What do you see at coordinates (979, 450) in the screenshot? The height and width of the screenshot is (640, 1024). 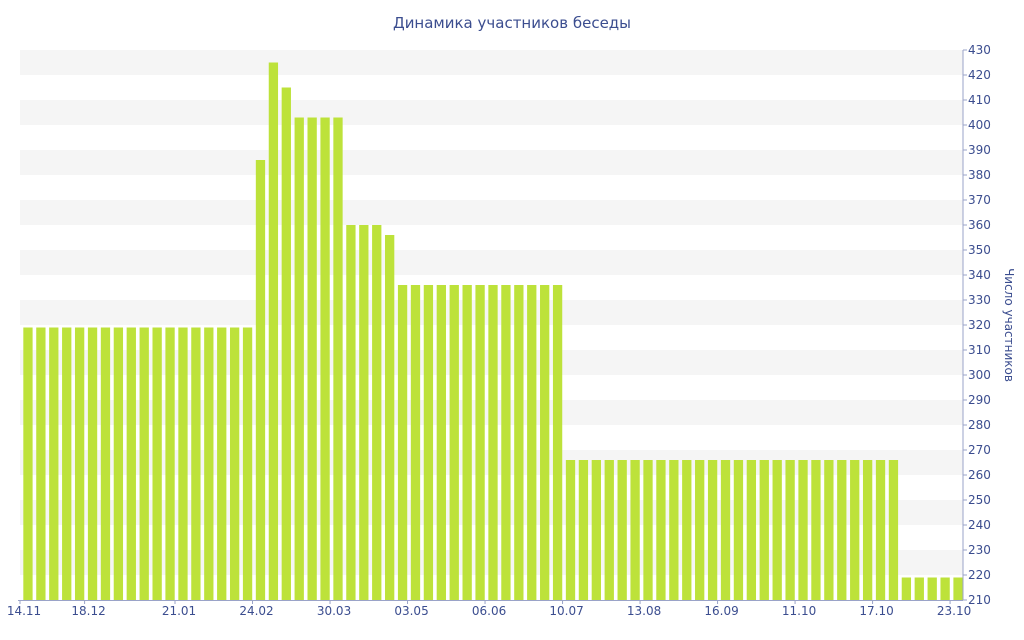 I see `y-tick-label: 270` at bounding box center [979, 450].